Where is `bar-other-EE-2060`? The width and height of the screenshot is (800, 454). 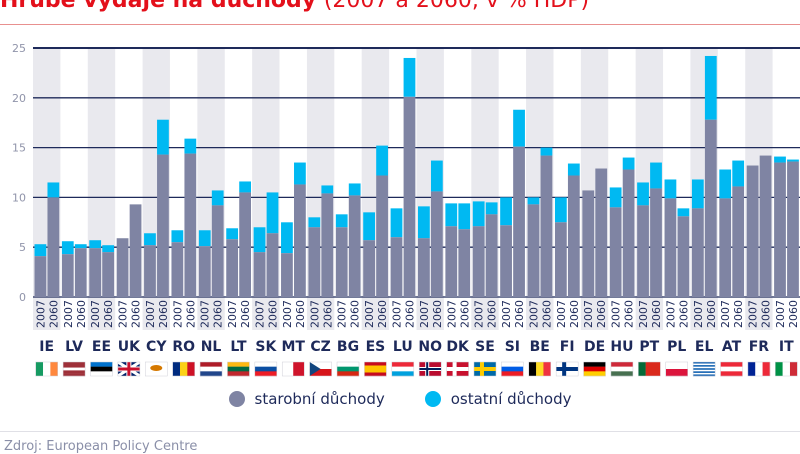
bar-other-EE-2060 is located at coordinates (108, 249).